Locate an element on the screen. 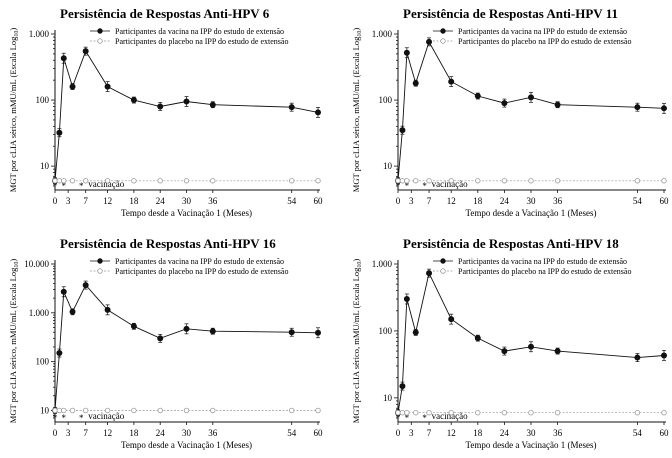 This screenshot has height=458, width=672. x-tick-label: 18 is located at coordinates (478, 433).